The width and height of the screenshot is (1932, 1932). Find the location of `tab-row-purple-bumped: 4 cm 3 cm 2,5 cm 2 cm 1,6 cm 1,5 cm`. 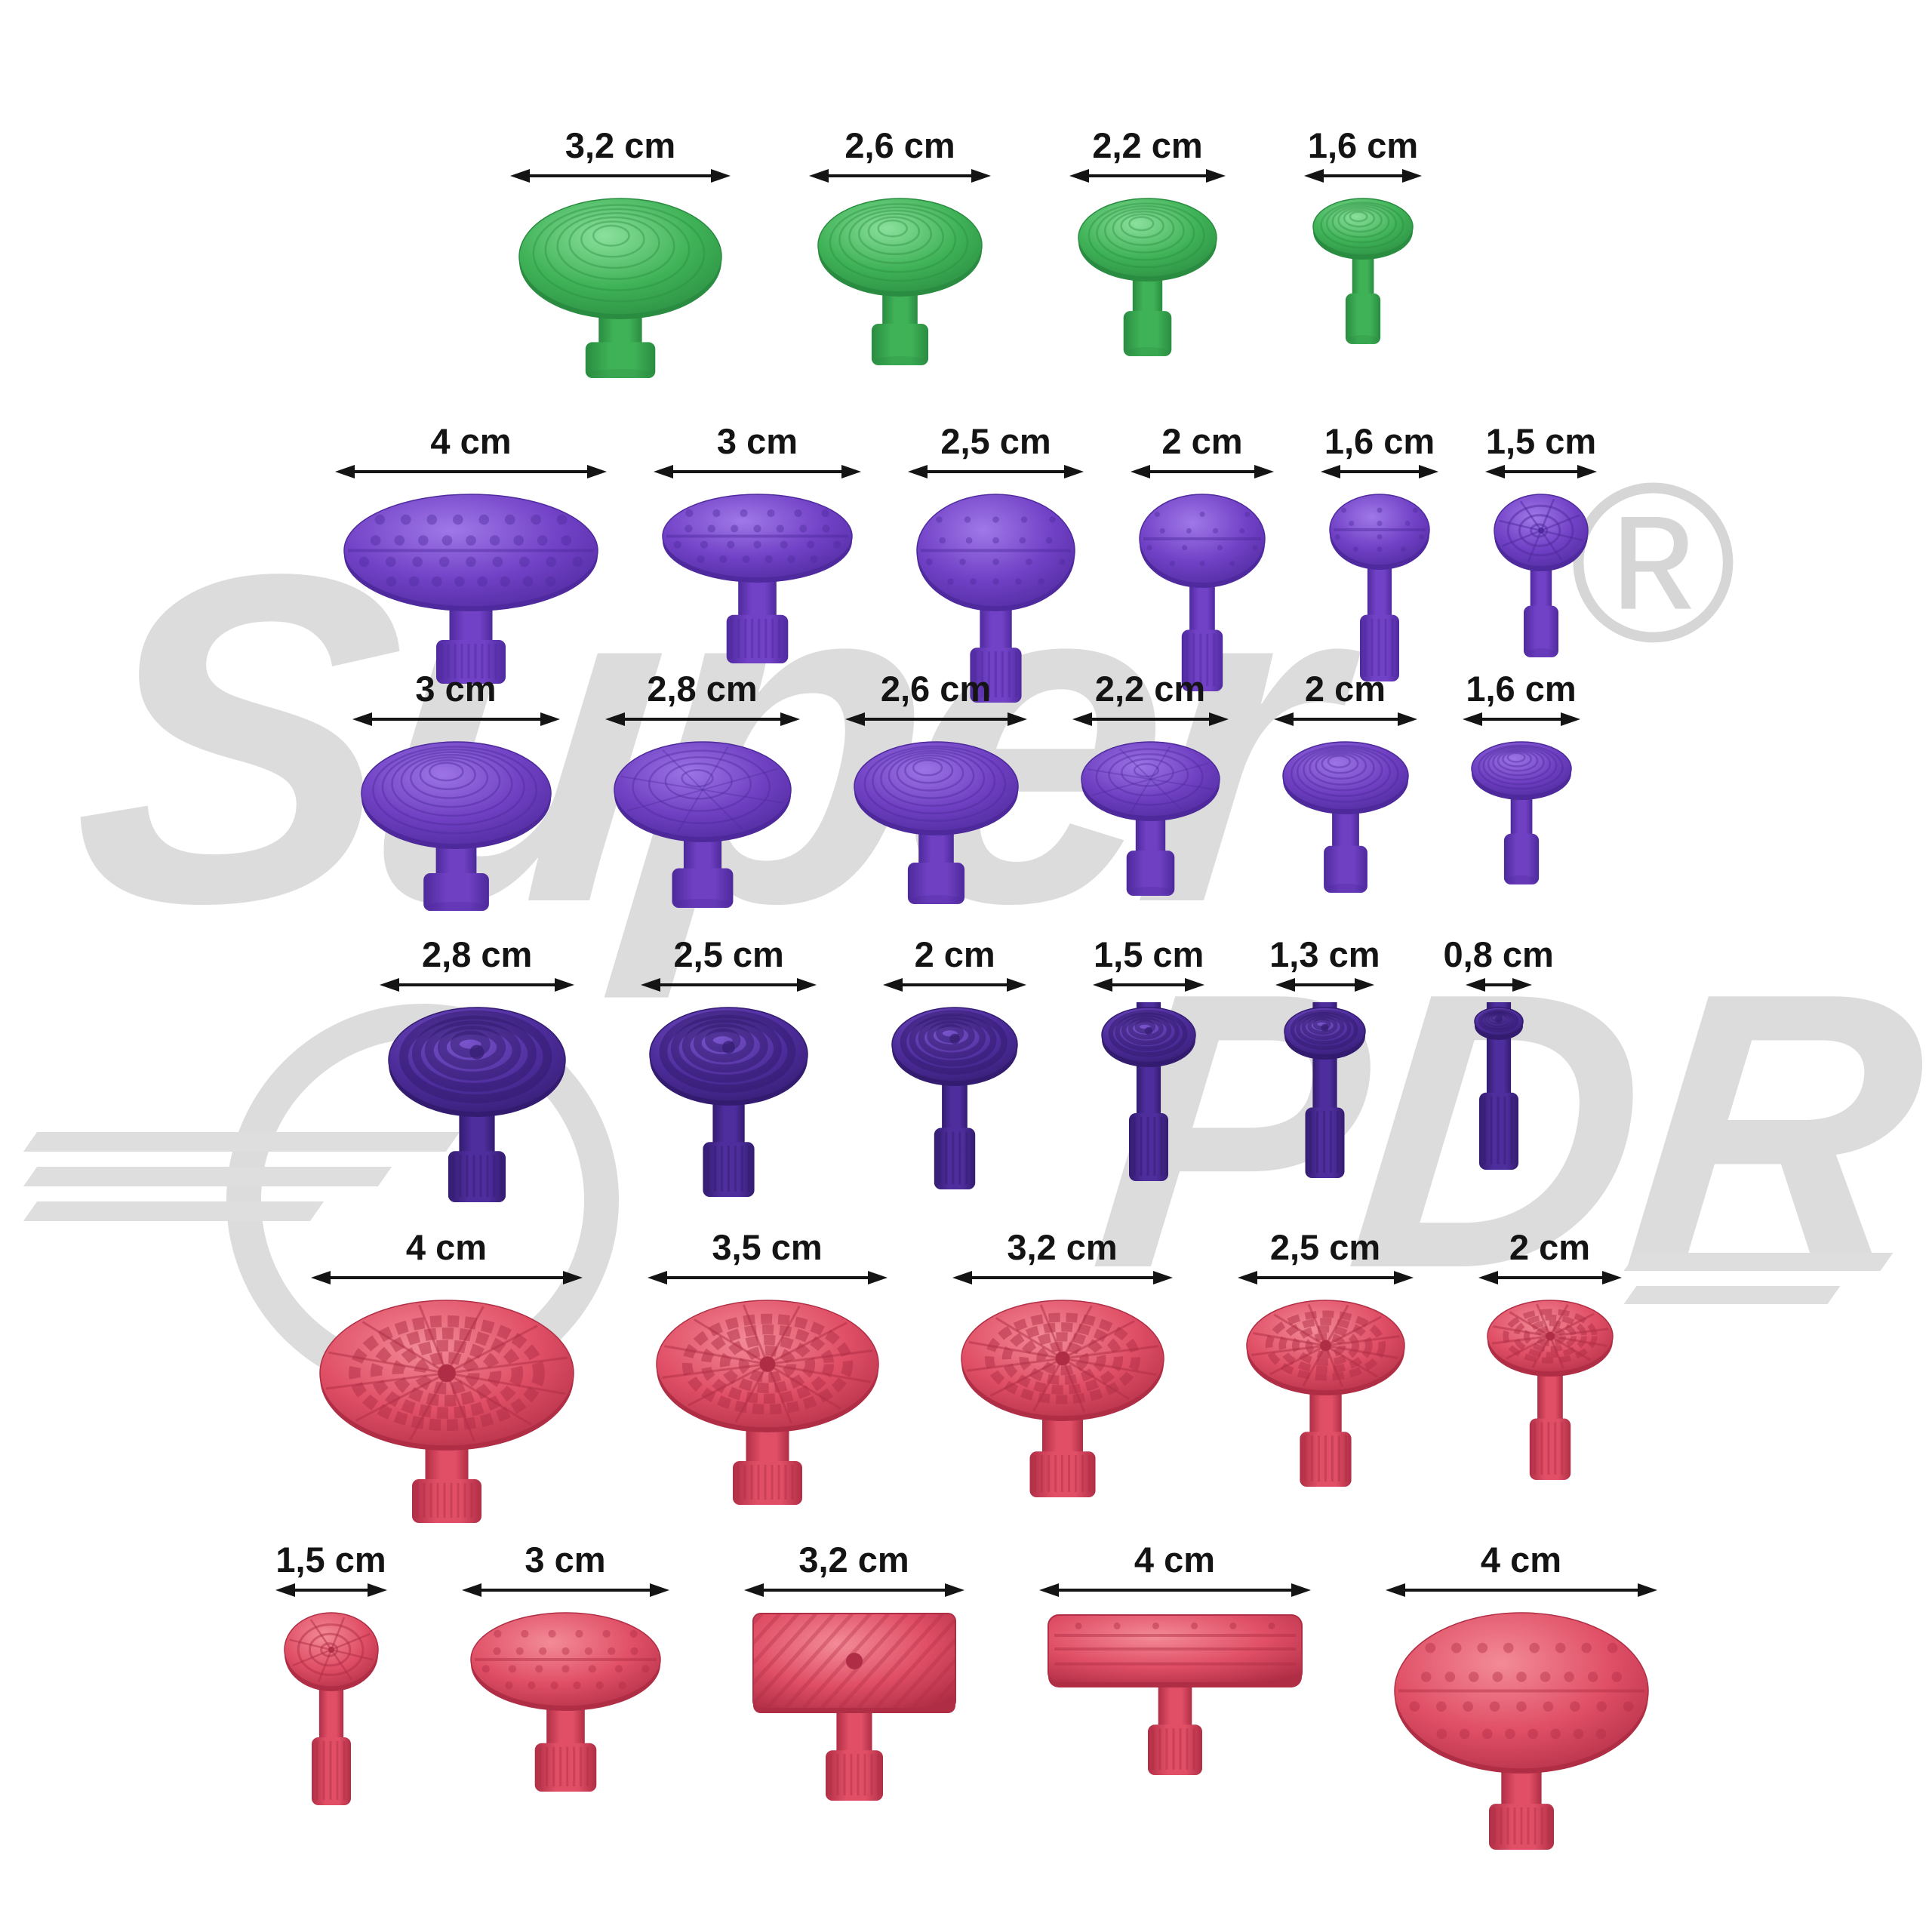

tab-row-purple-bumped: 4 cm 3 cm 2,5 cm 2 cm 1,6 cm 1,5 cm is located at coordinates (966, 564).